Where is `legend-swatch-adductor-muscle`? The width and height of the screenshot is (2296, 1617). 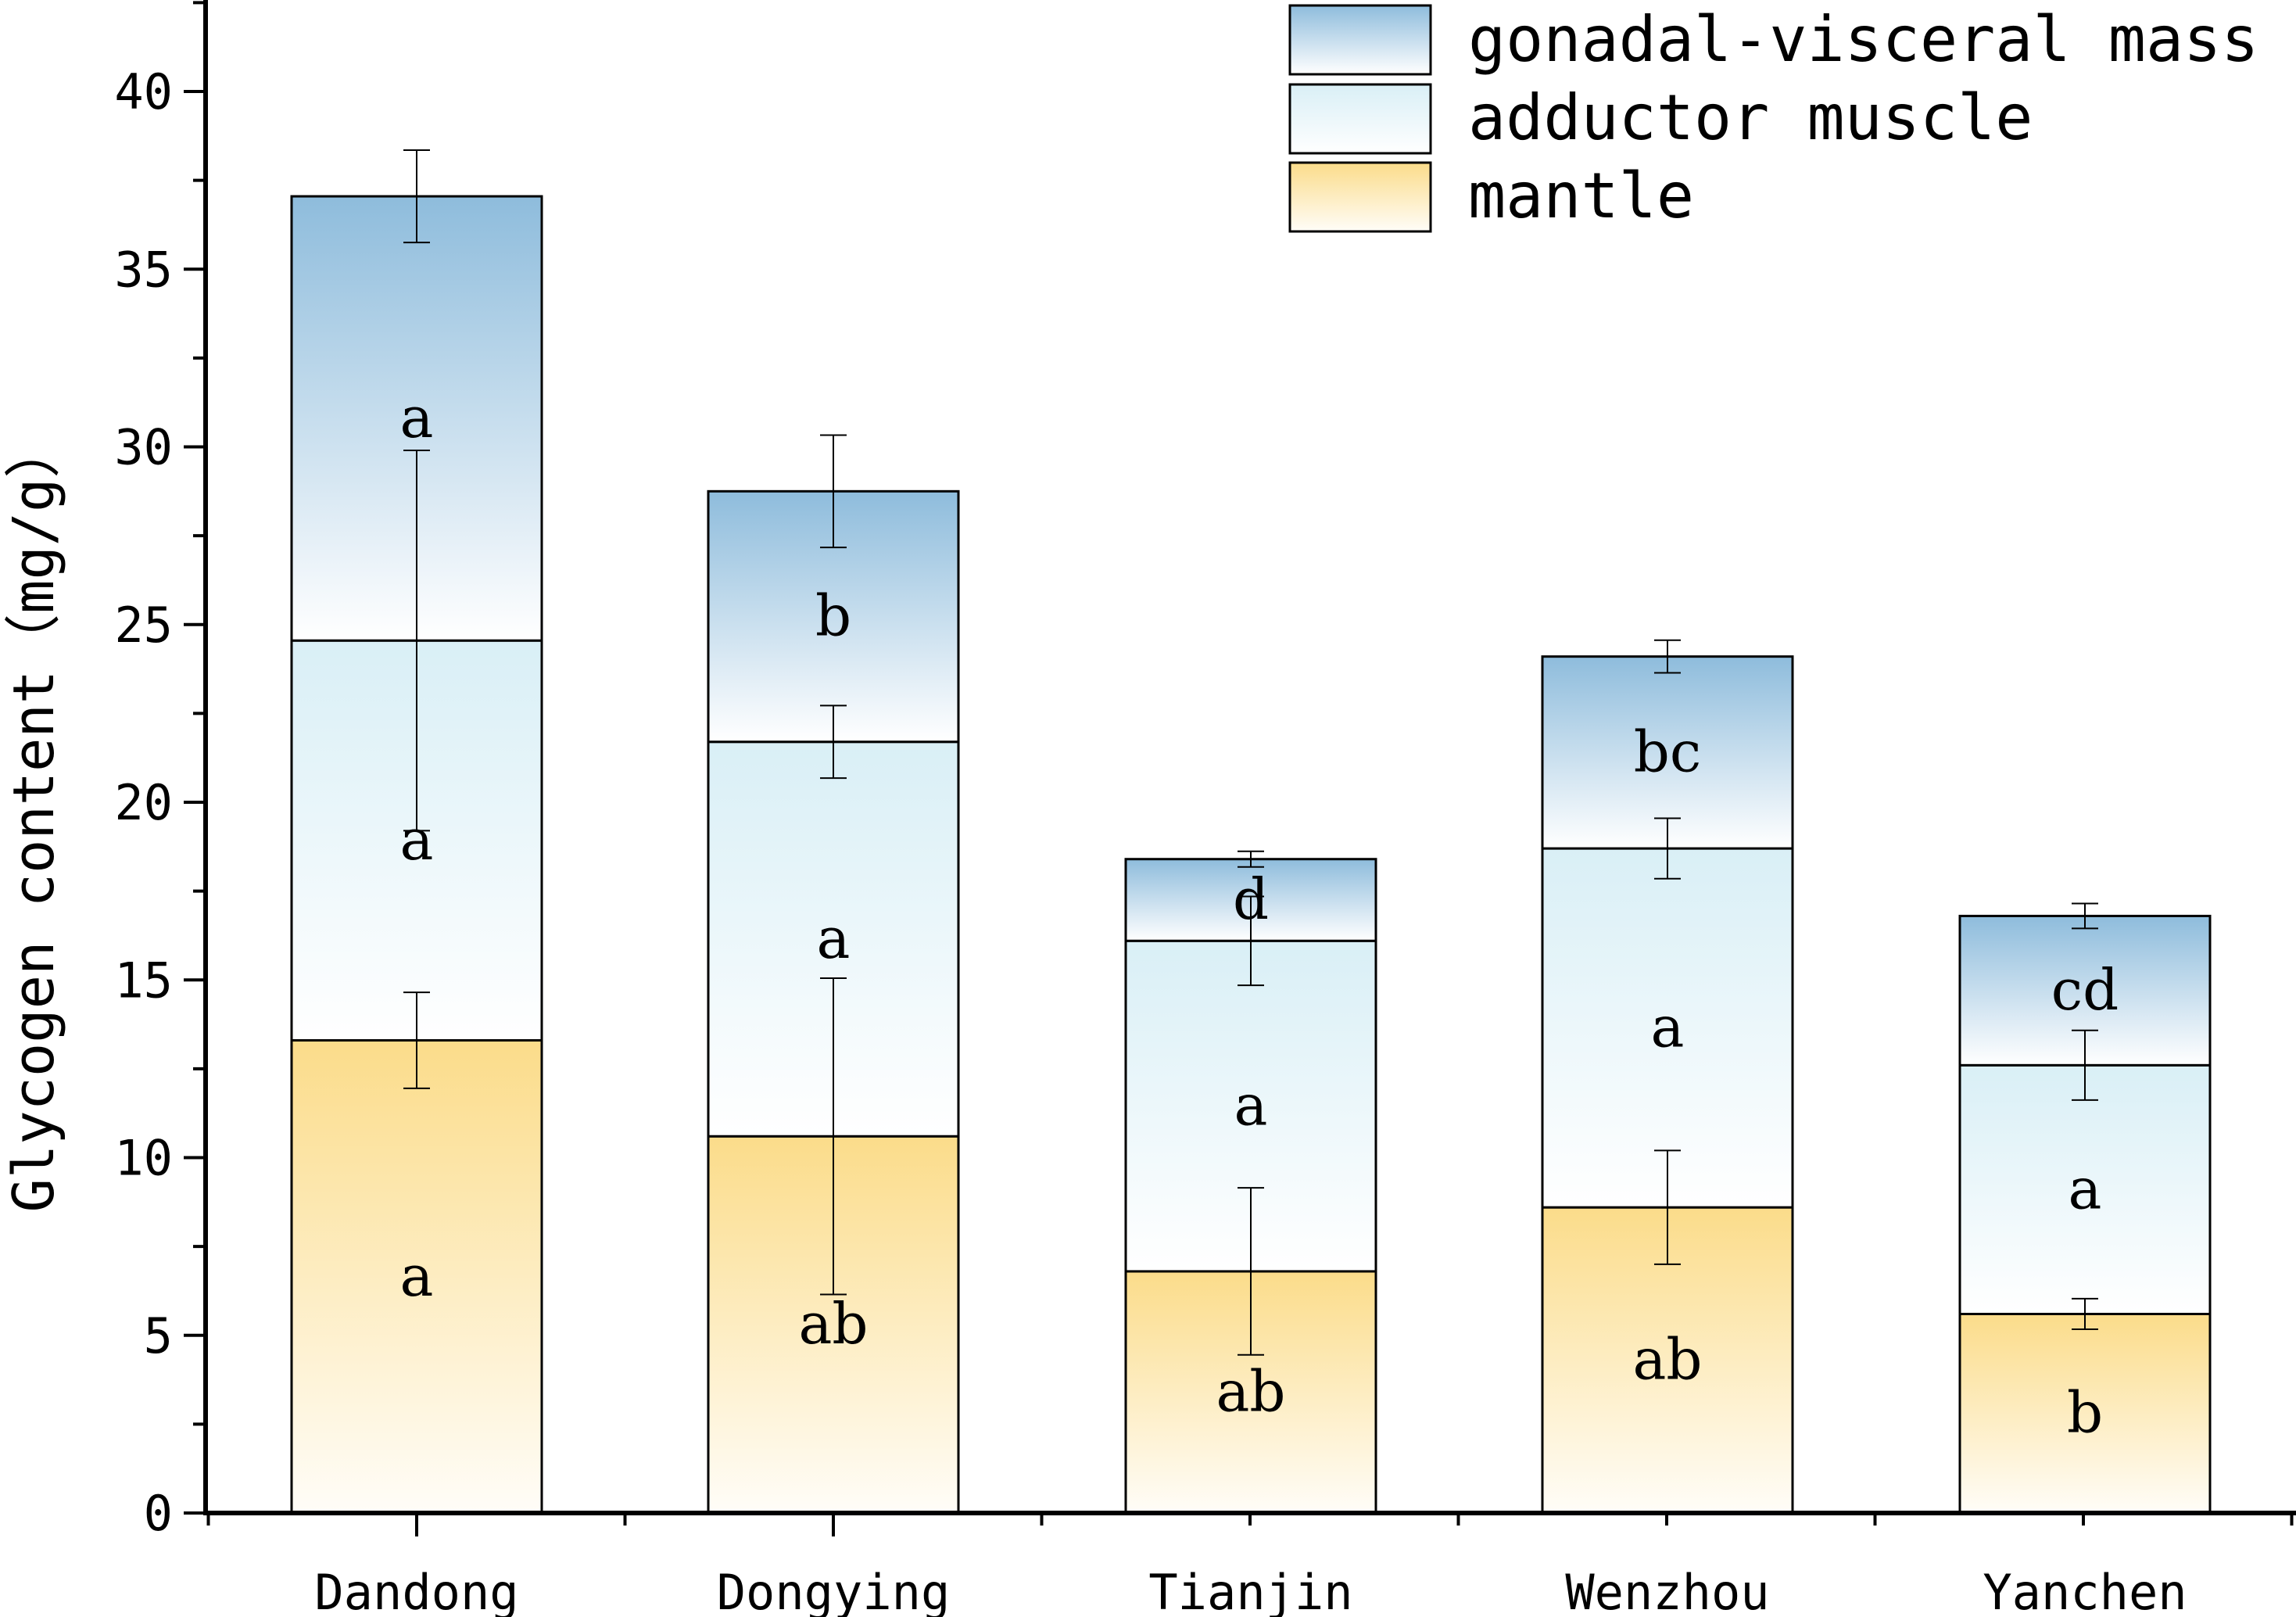 legend-swatch-adductor-muscle is located at coordinates (1360, 119).